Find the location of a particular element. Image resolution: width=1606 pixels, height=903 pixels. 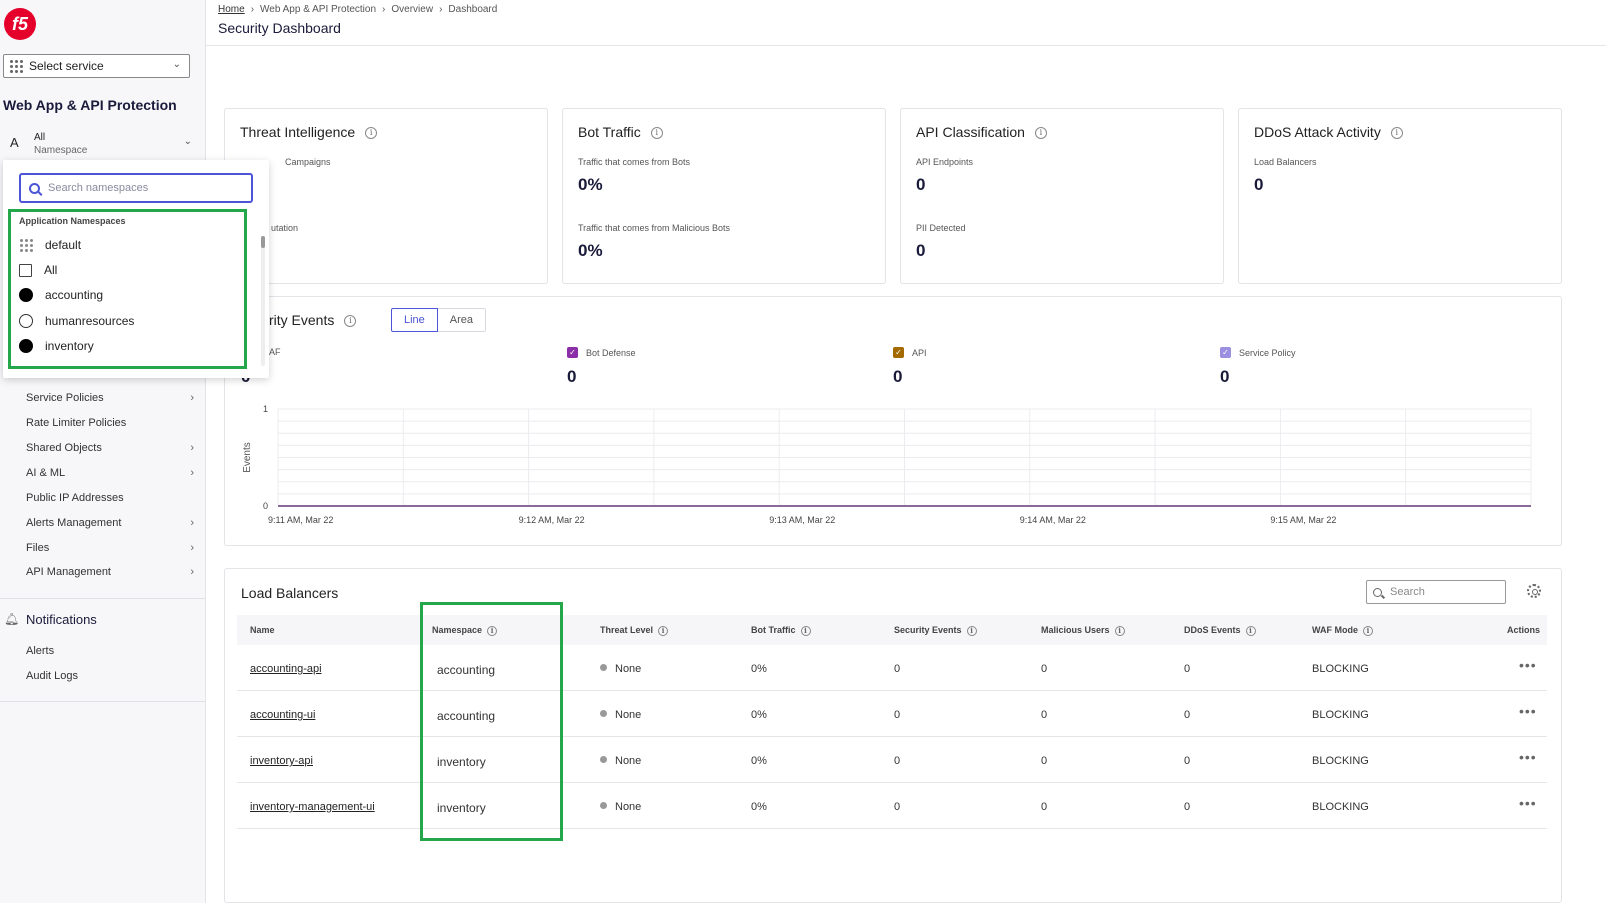

column-header-name: Name is located at coordinates (262, 630).